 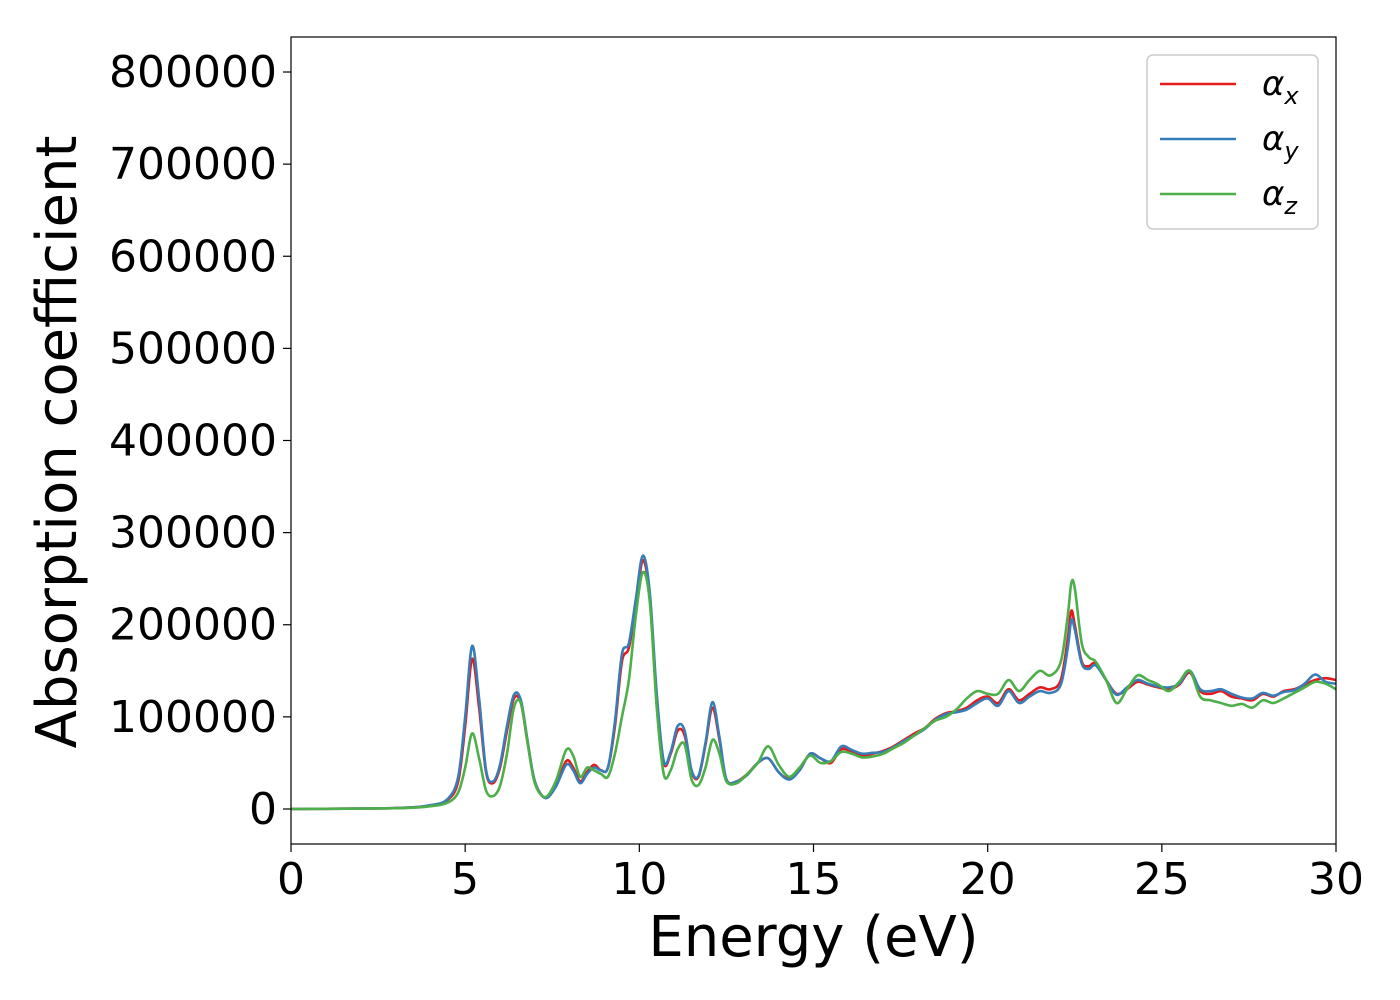 I want to click on x-tick-label: 10, so click(x=639, y=879).